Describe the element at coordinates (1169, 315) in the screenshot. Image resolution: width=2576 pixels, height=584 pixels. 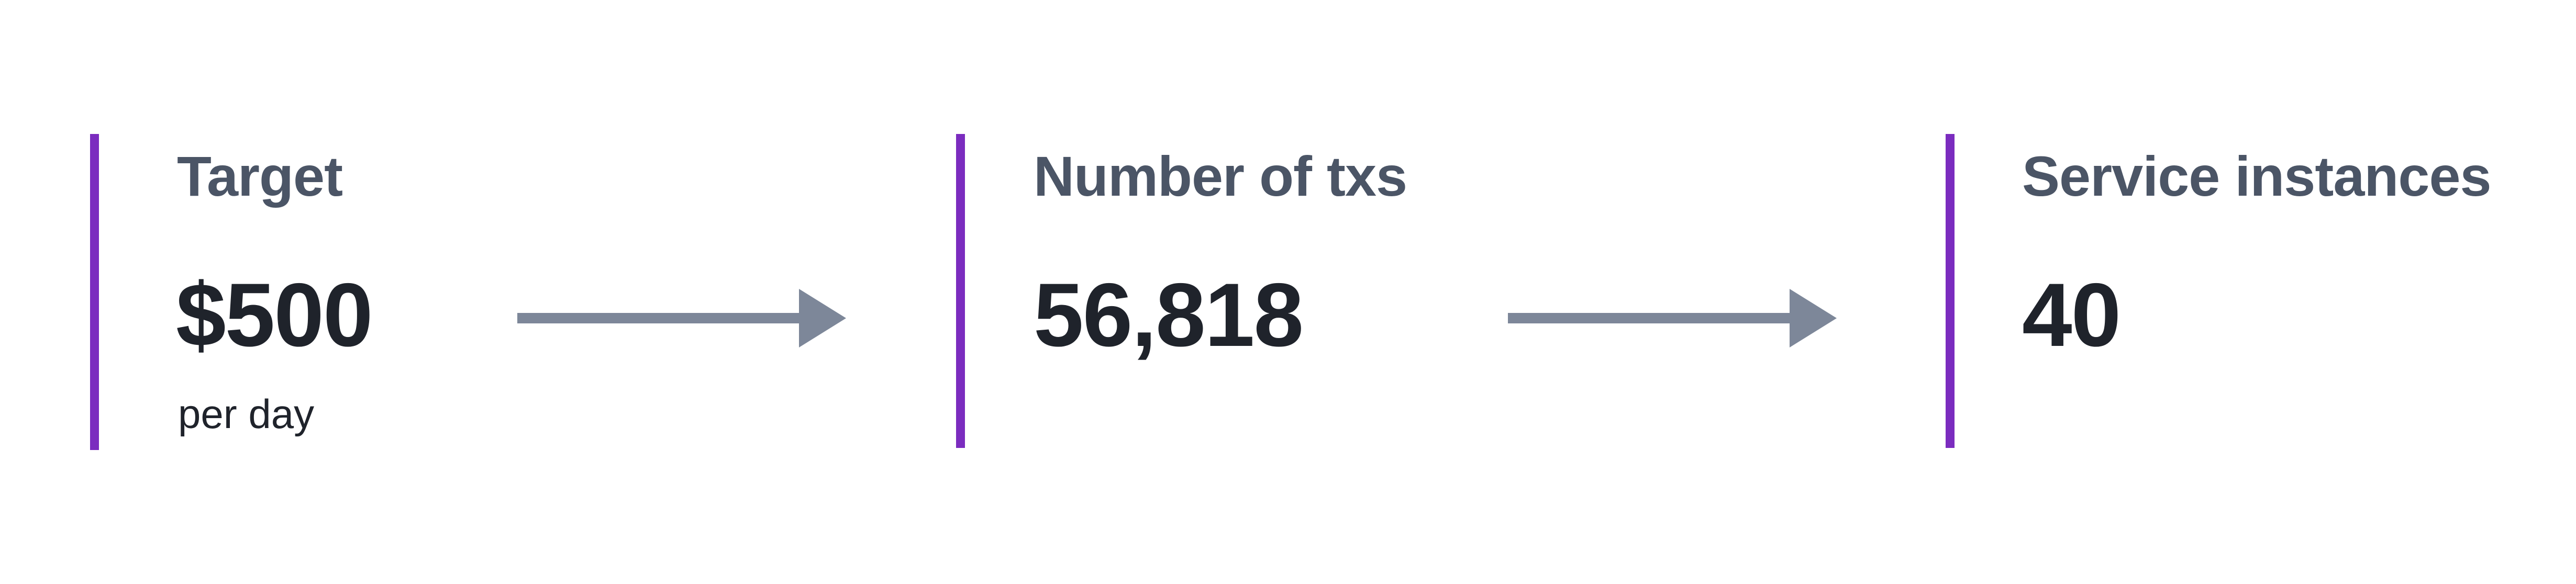
I see `metric-value: 56,818` at that location.